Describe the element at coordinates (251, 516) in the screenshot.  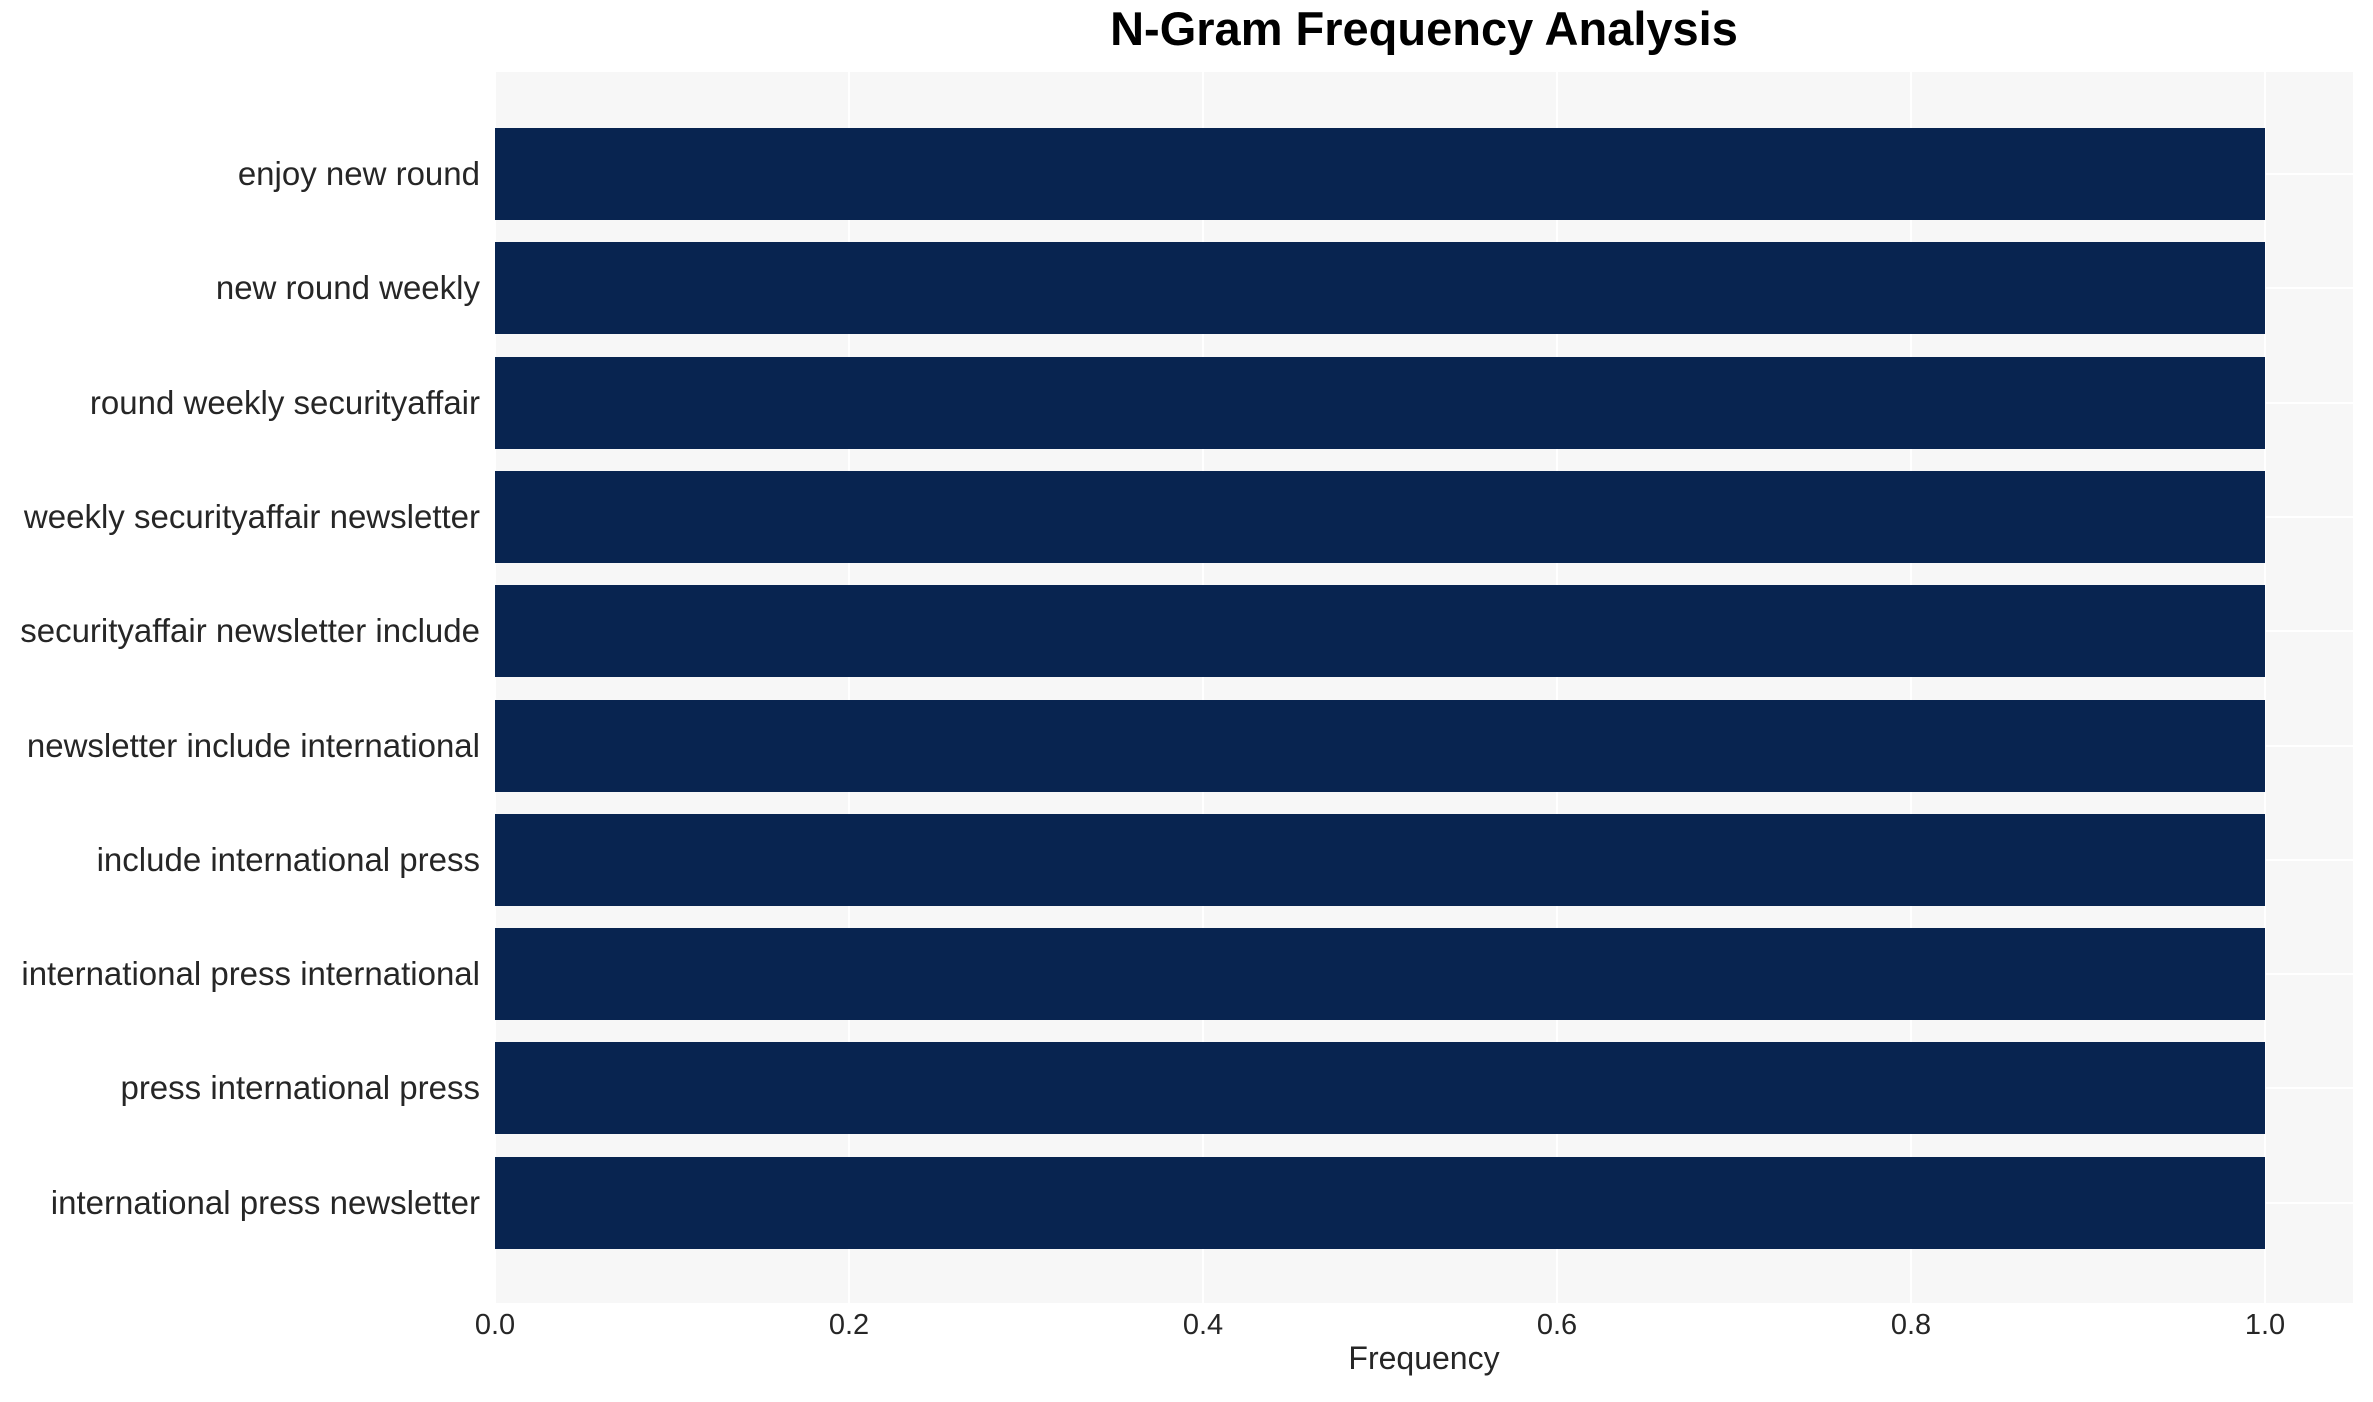
I see `category-label: weekly securityaffair newsletter` at that location.